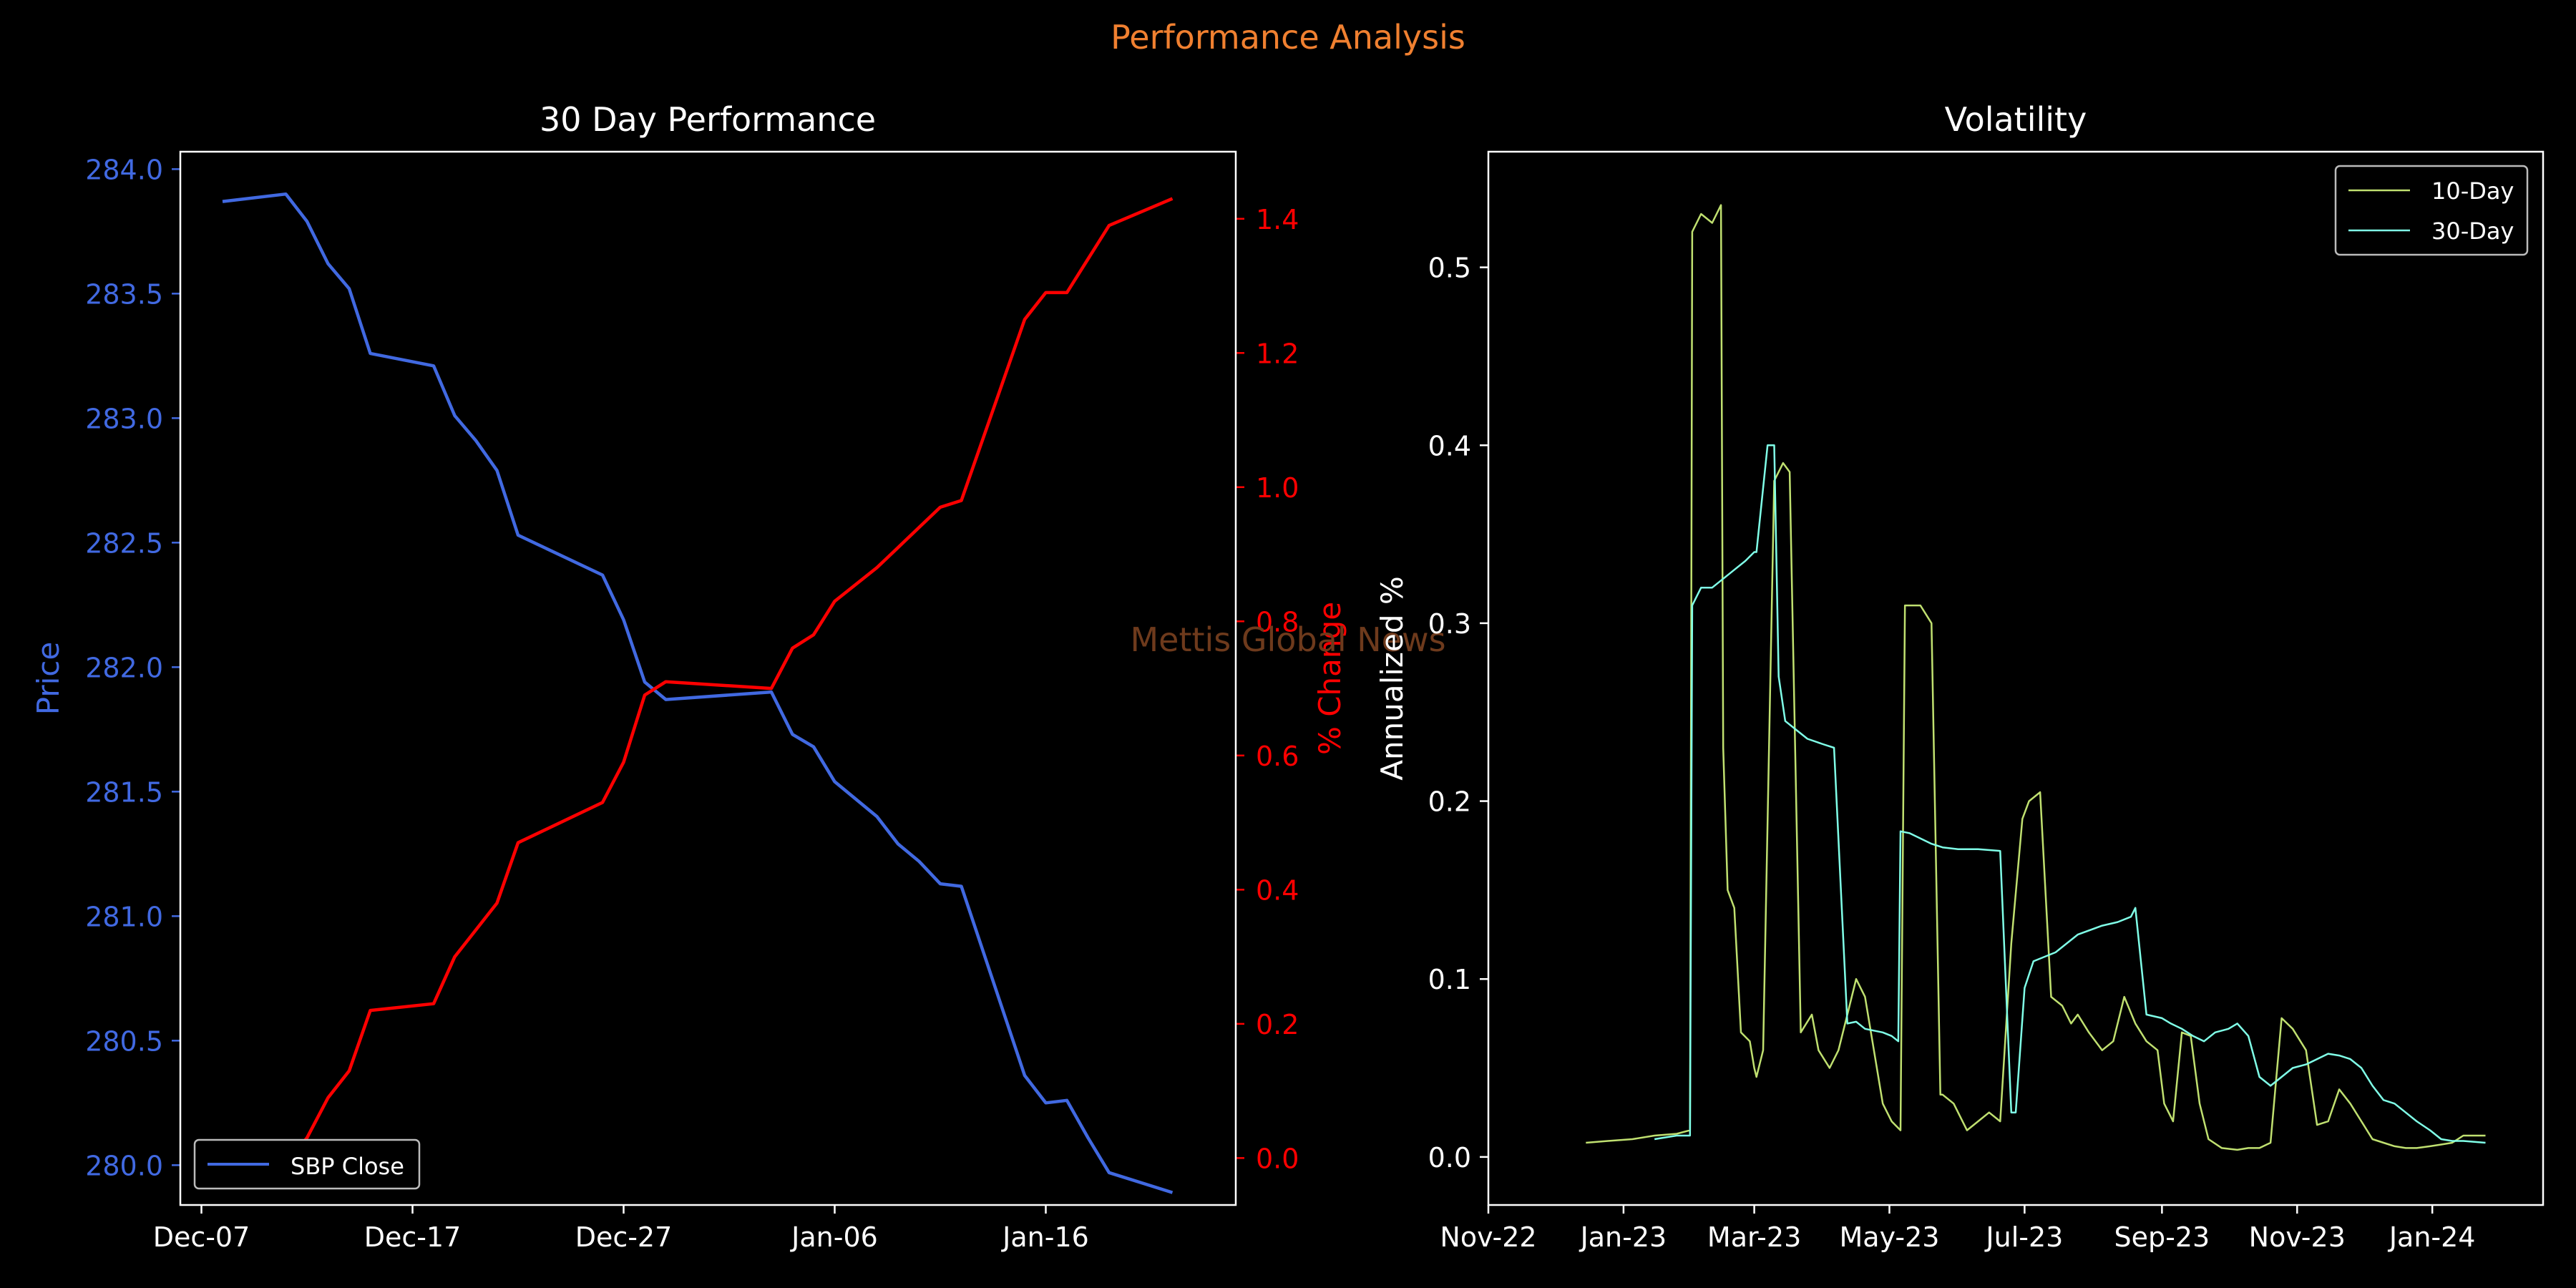 The image size is (2576, 1288). What do you see at coordinates (1277, 756) in the screenshot?
I see `pct-tick-label: 0.6` at bounding box center [1277, 756].